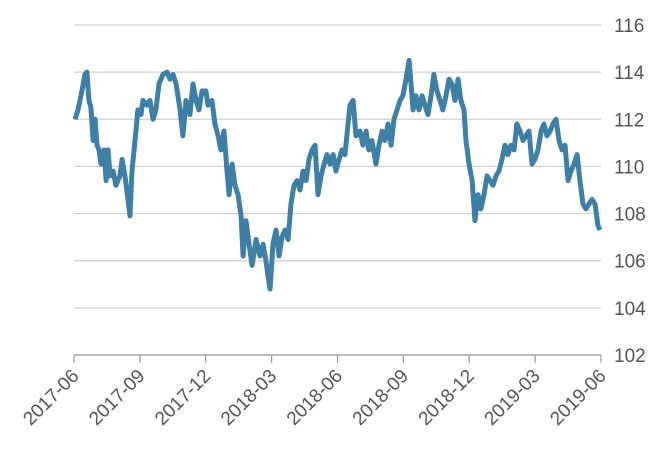  What do you see at coordinates (629, 120) in the screenshot?
I see `y-tick-label: 112` at bounding box center [629, 120].